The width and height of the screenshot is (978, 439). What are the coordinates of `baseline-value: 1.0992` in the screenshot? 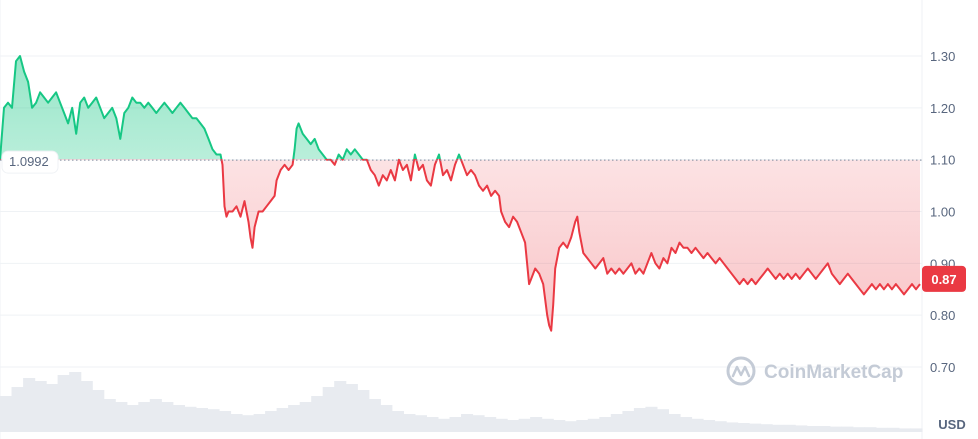 It's located at (29, 161).